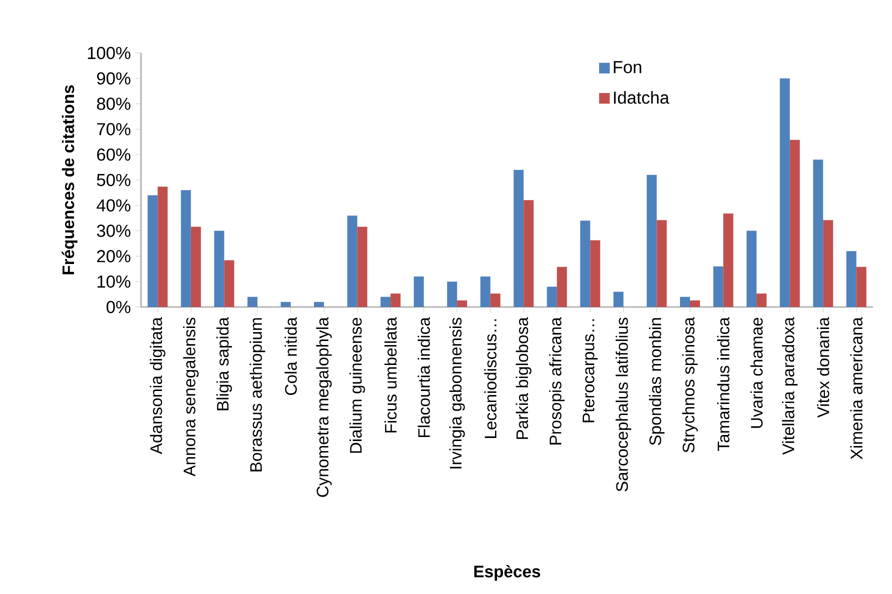 Image resolution: width=892 pixels, height=594 pixels. Describe the element at coordinates (723, 384) in the screenshot. I see `x-tick-label: Tamarindus indica` at that location.